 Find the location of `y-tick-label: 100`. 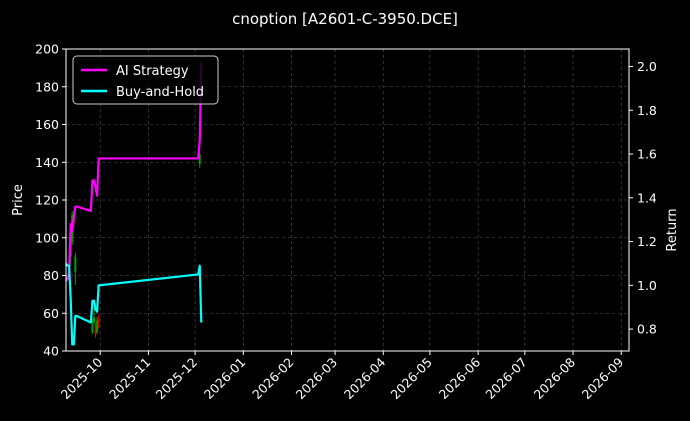

y-tick-label: 100 is located at coordinates (47, 237).